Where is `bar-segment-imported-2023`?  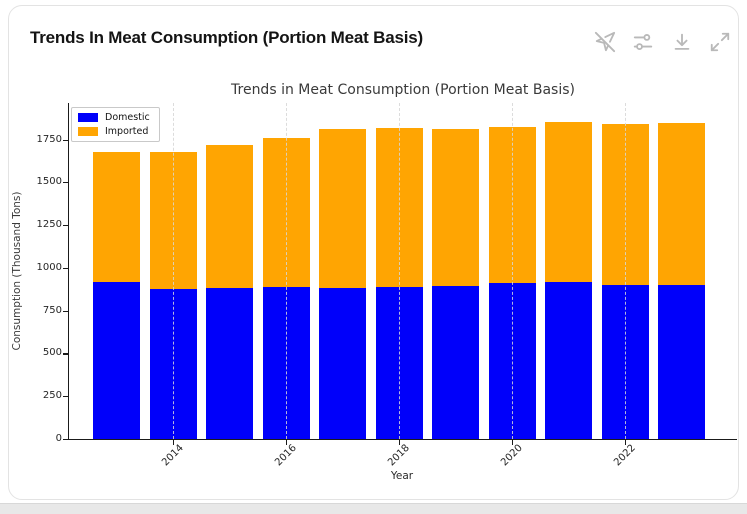
bar-segment-imported-2023 is located at coordinates (681, 204).